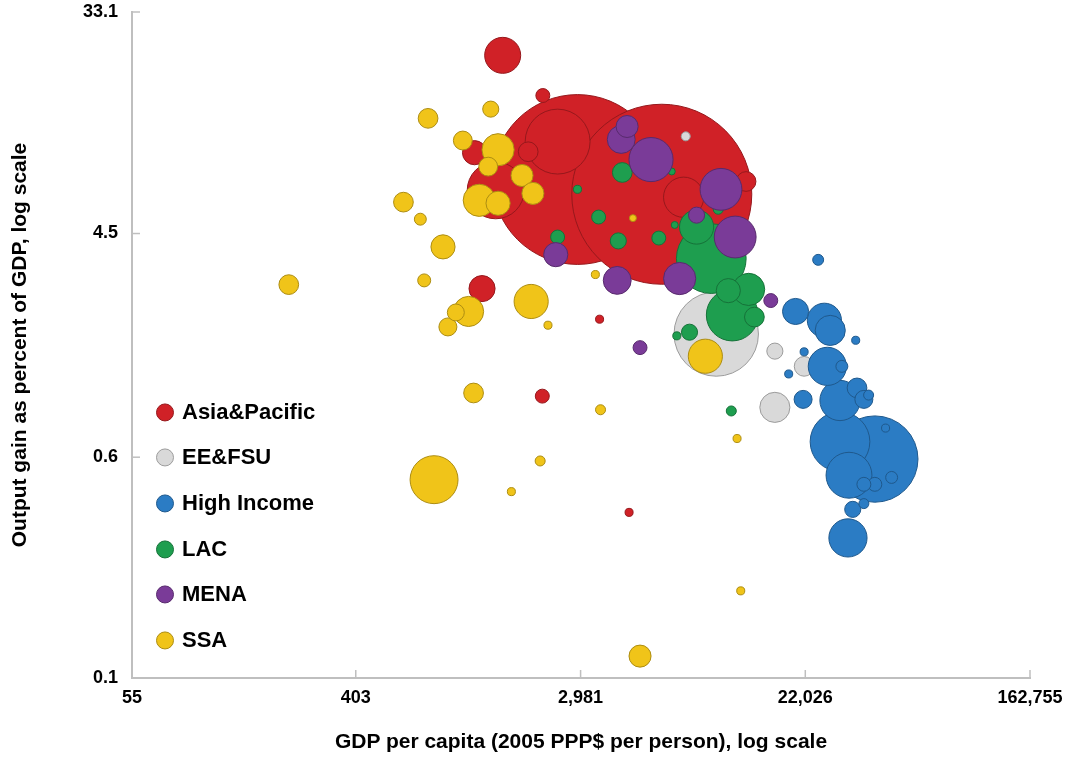  I want to click on legend-label: SSA, so click(205, 640).